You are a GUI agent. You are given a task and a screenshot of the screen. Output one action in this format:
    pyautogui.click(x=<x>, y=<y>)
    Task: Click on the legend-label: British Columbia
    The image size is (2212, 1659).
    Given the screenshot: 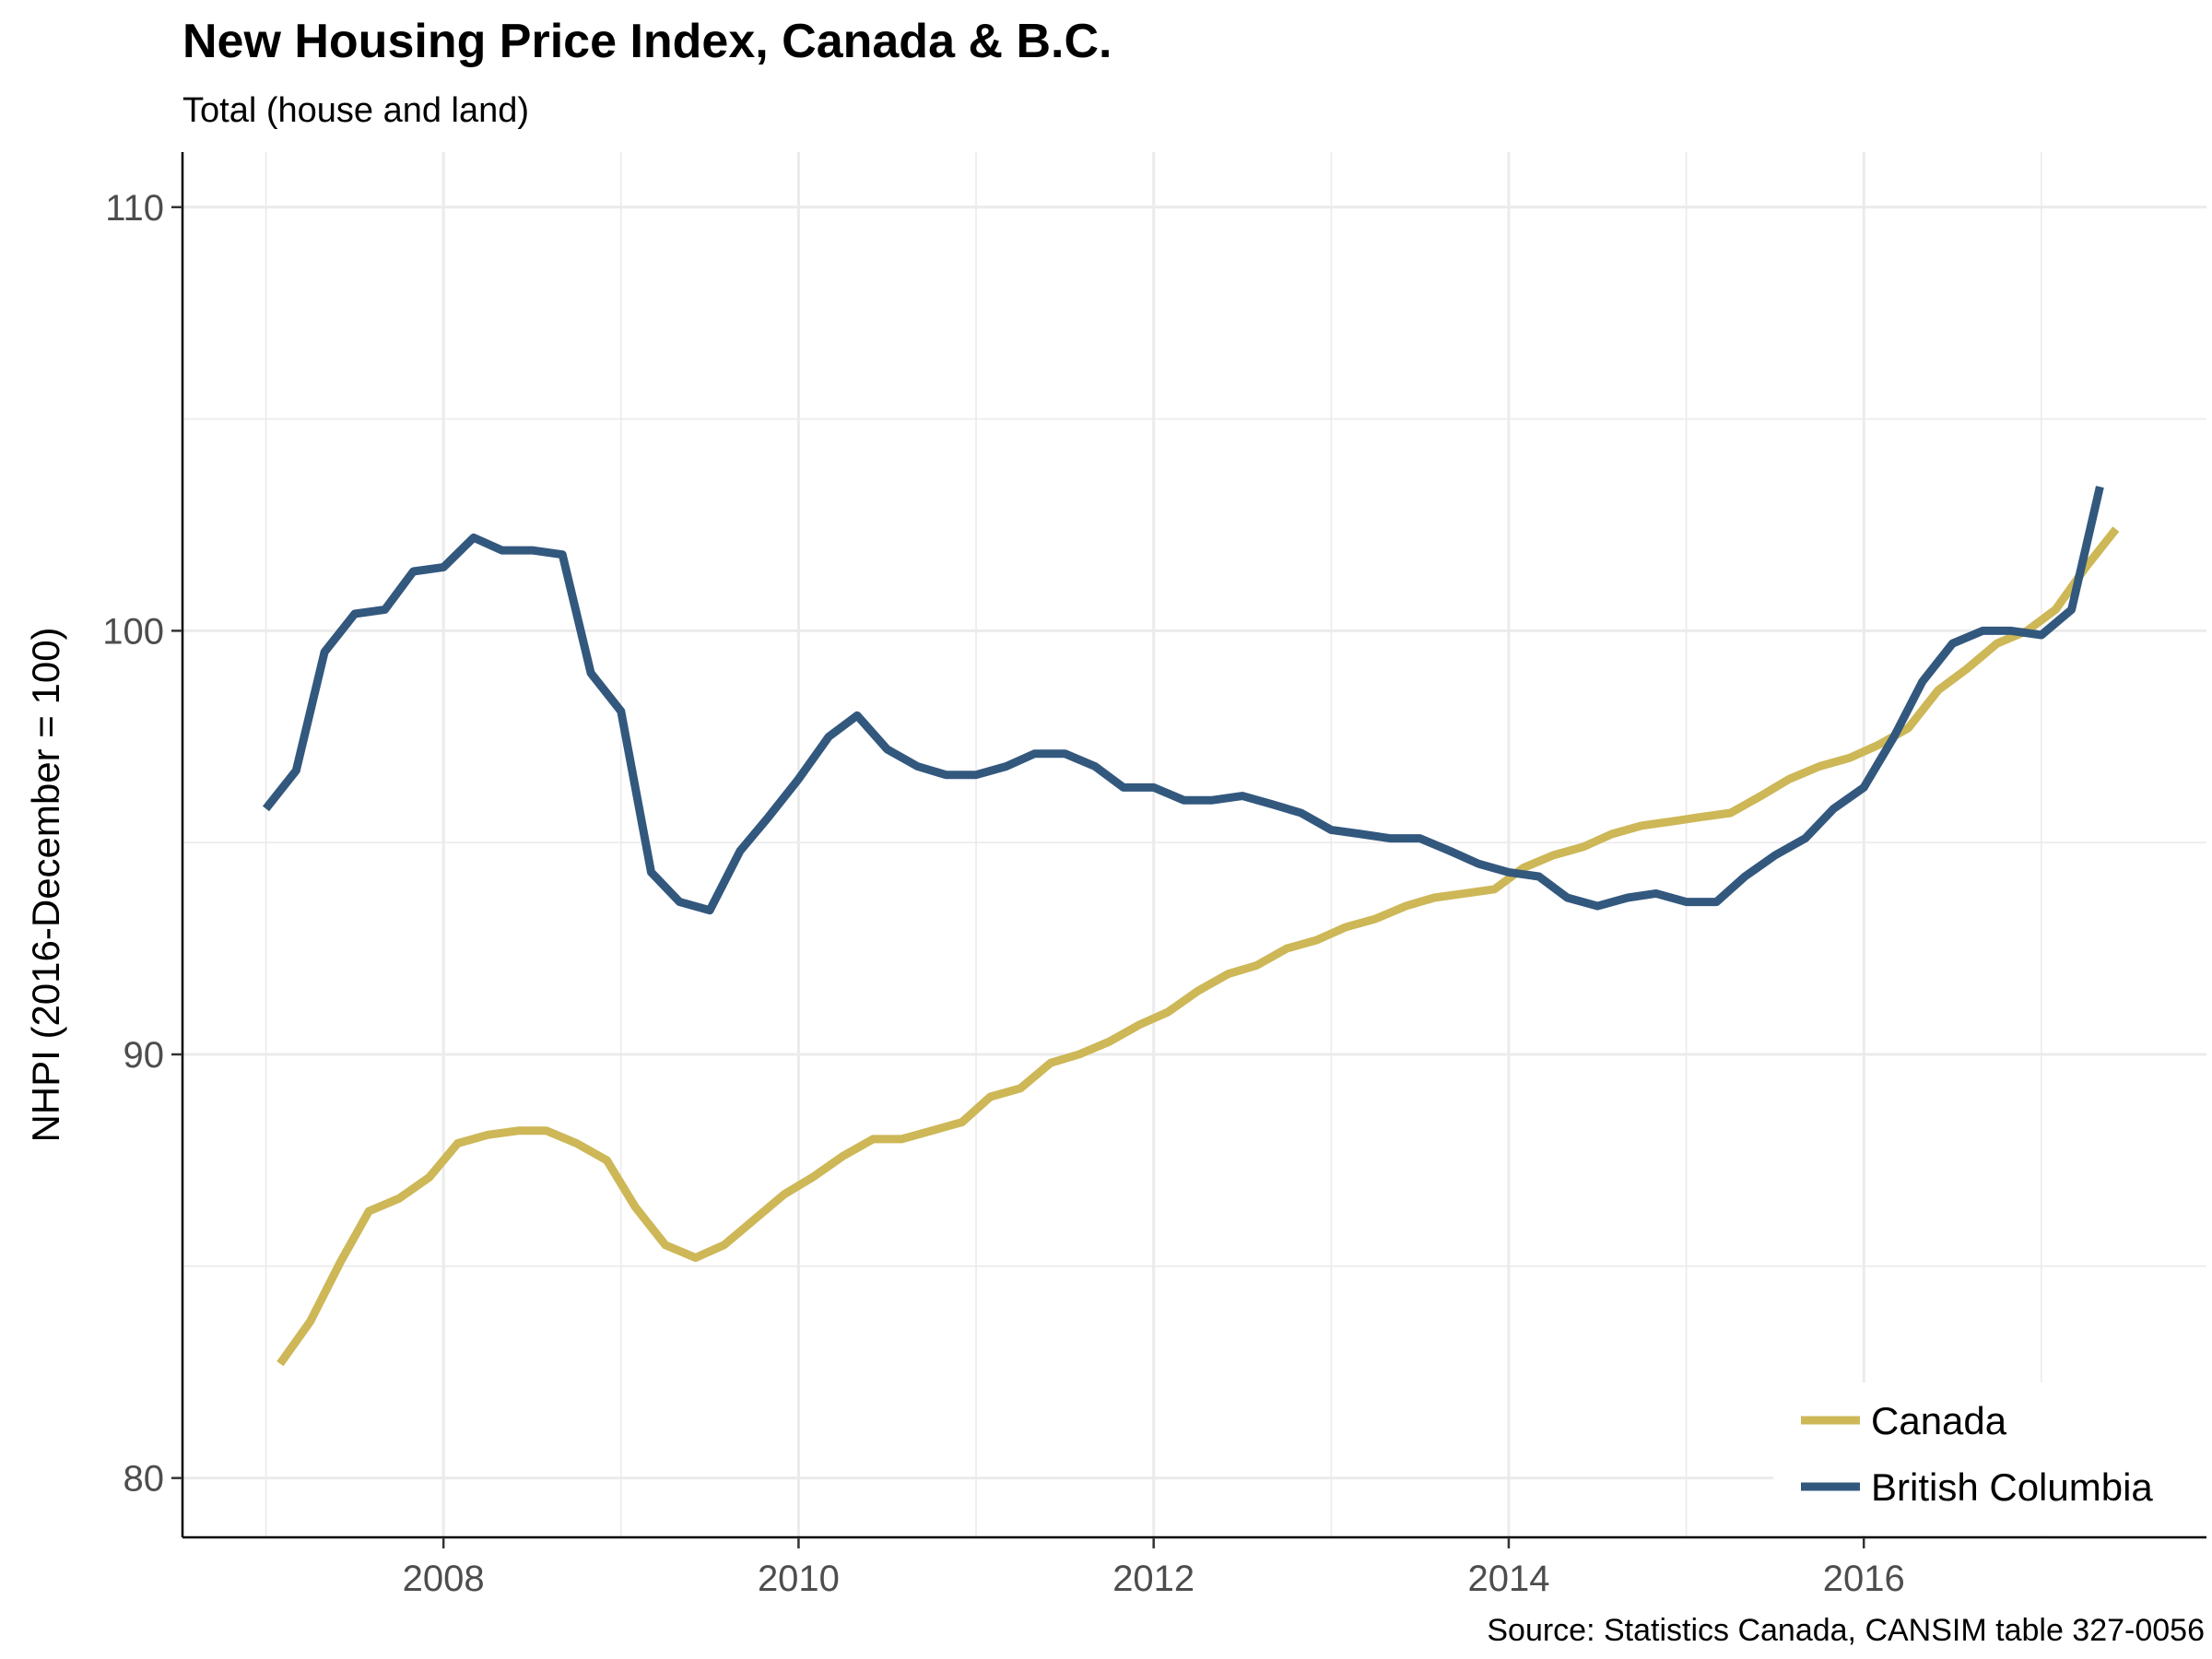 What is the action you would take?
    pyautogui.click(x=2012, y=1487)
    